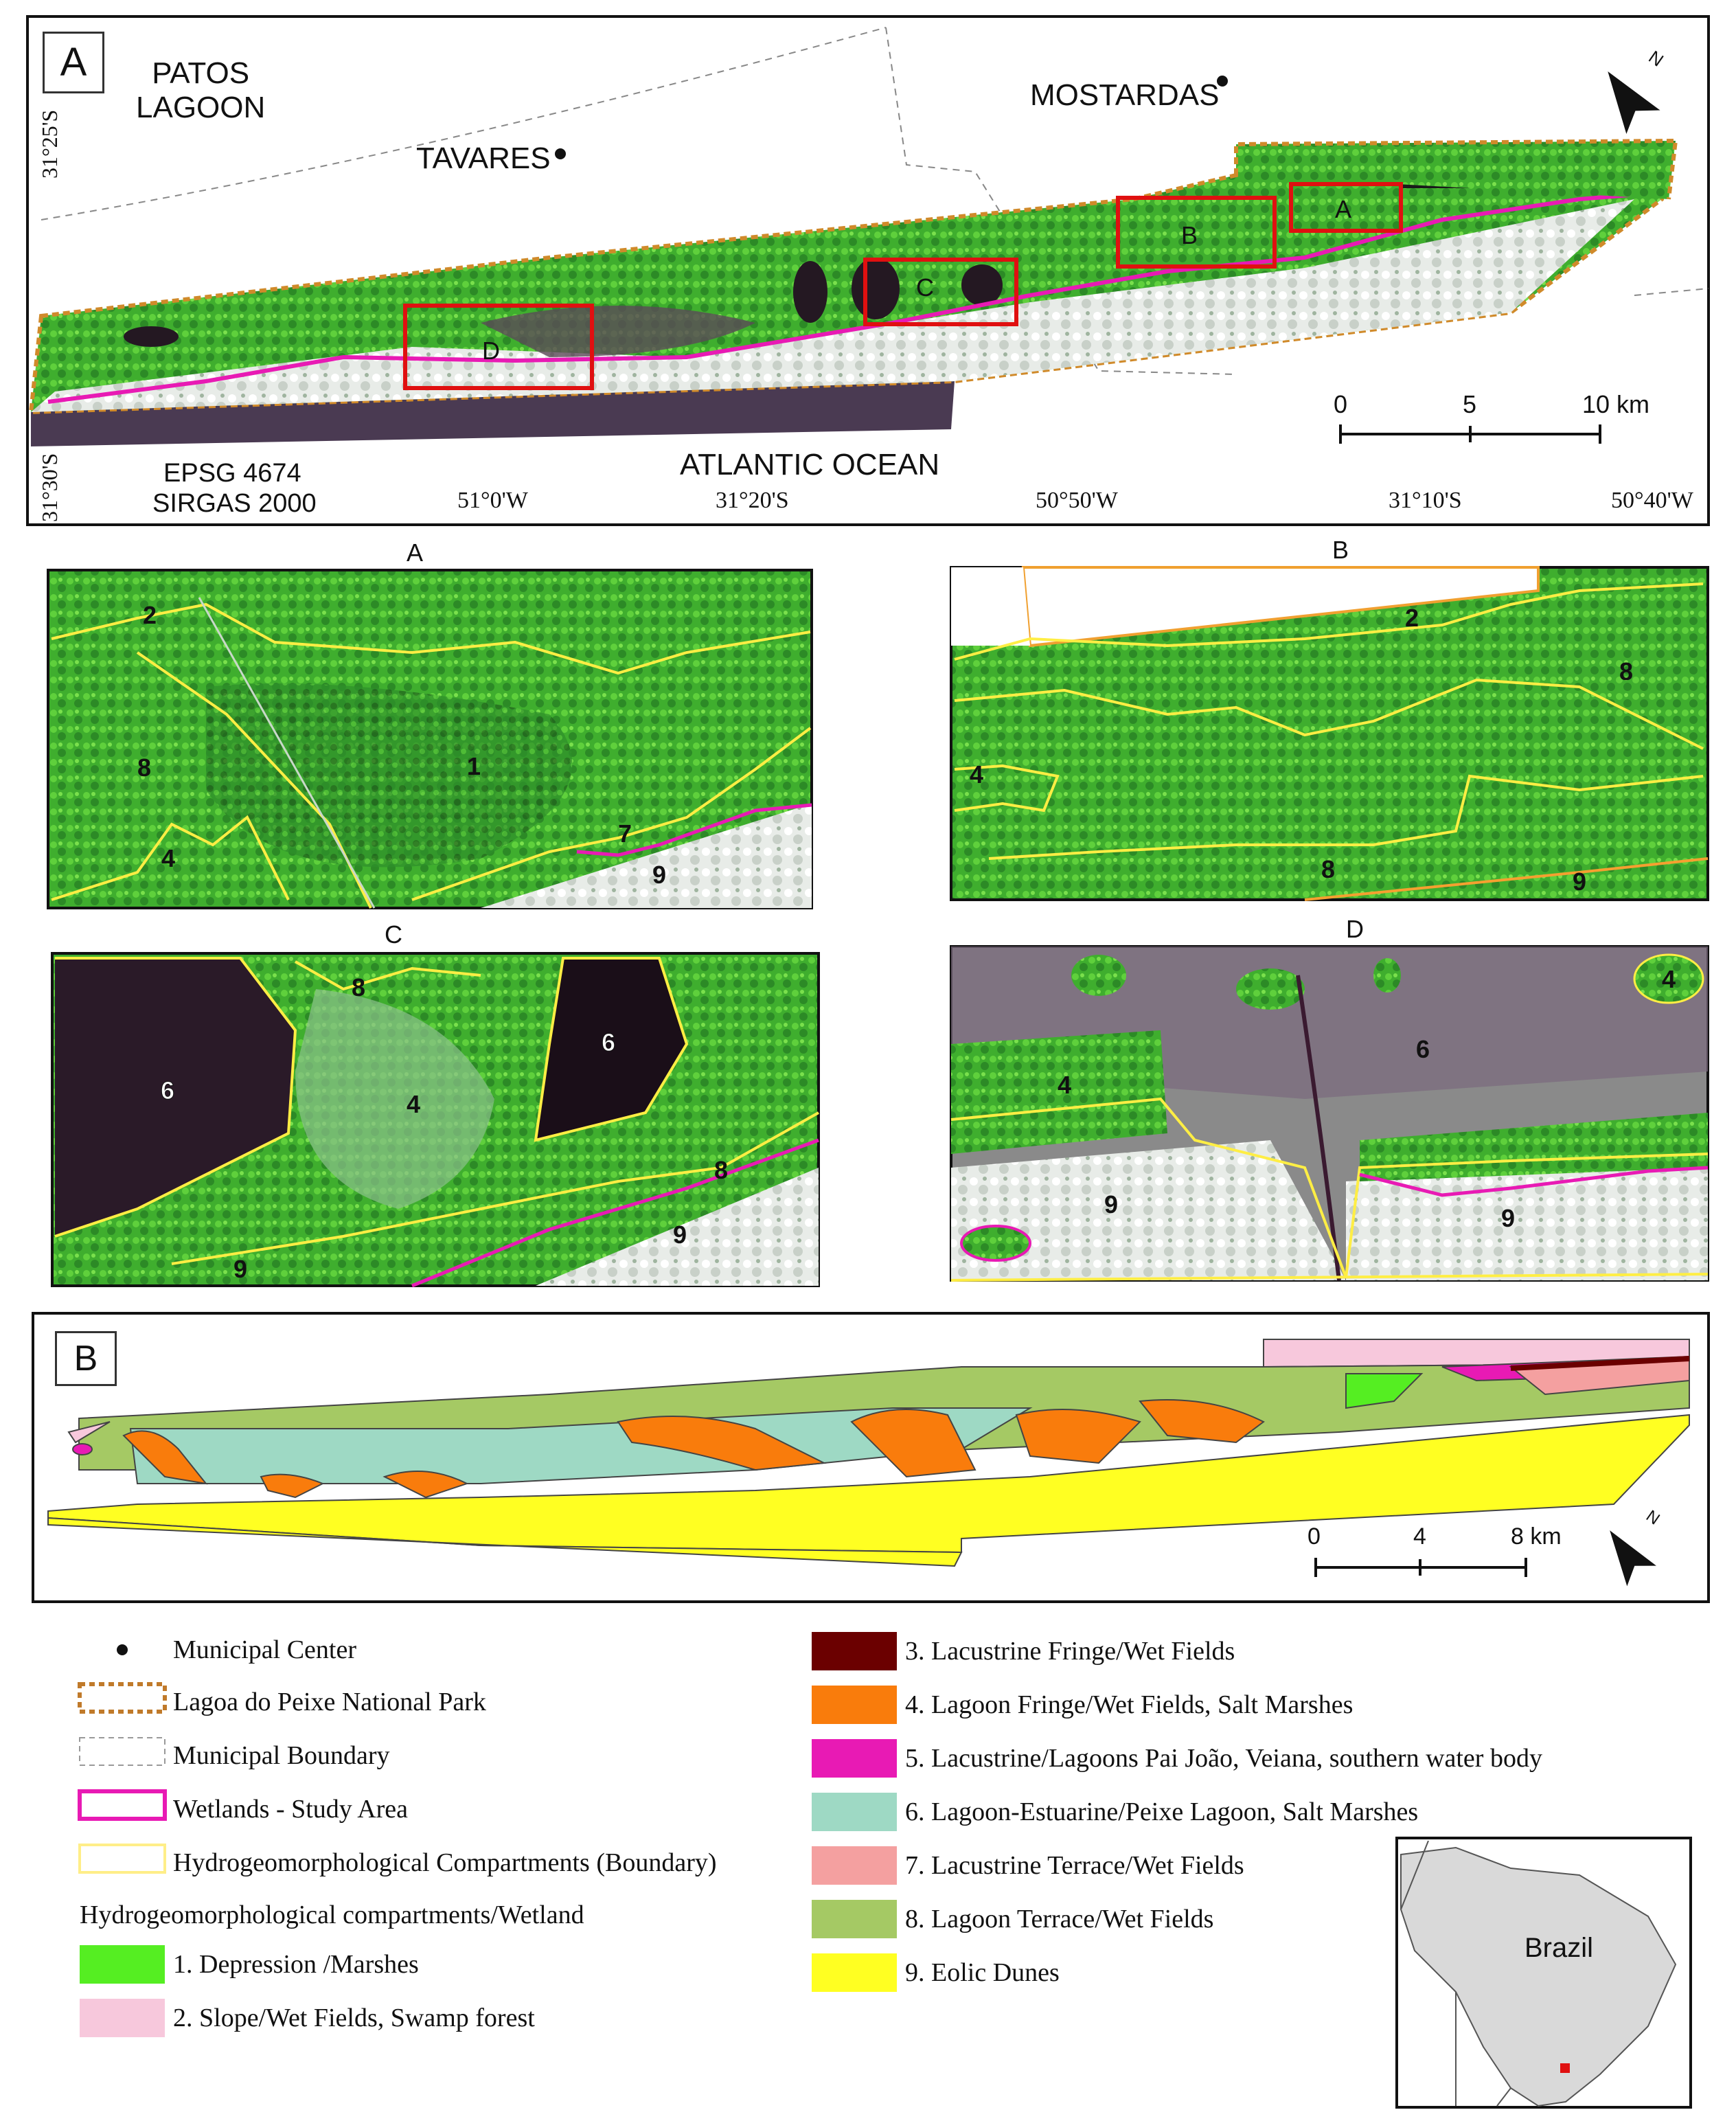 Image resolution: width=1736 pixels, height=2121 pixels. Describe the element at coordinates (291, 1809) in the screenshot. I see `legend-wetlands: Wetlands - Study Area` at that location.